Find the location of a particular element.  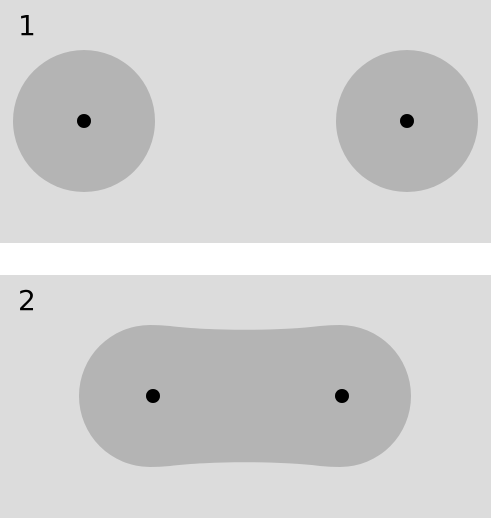

panel-label: 1 is located at coordinates (27, 25).